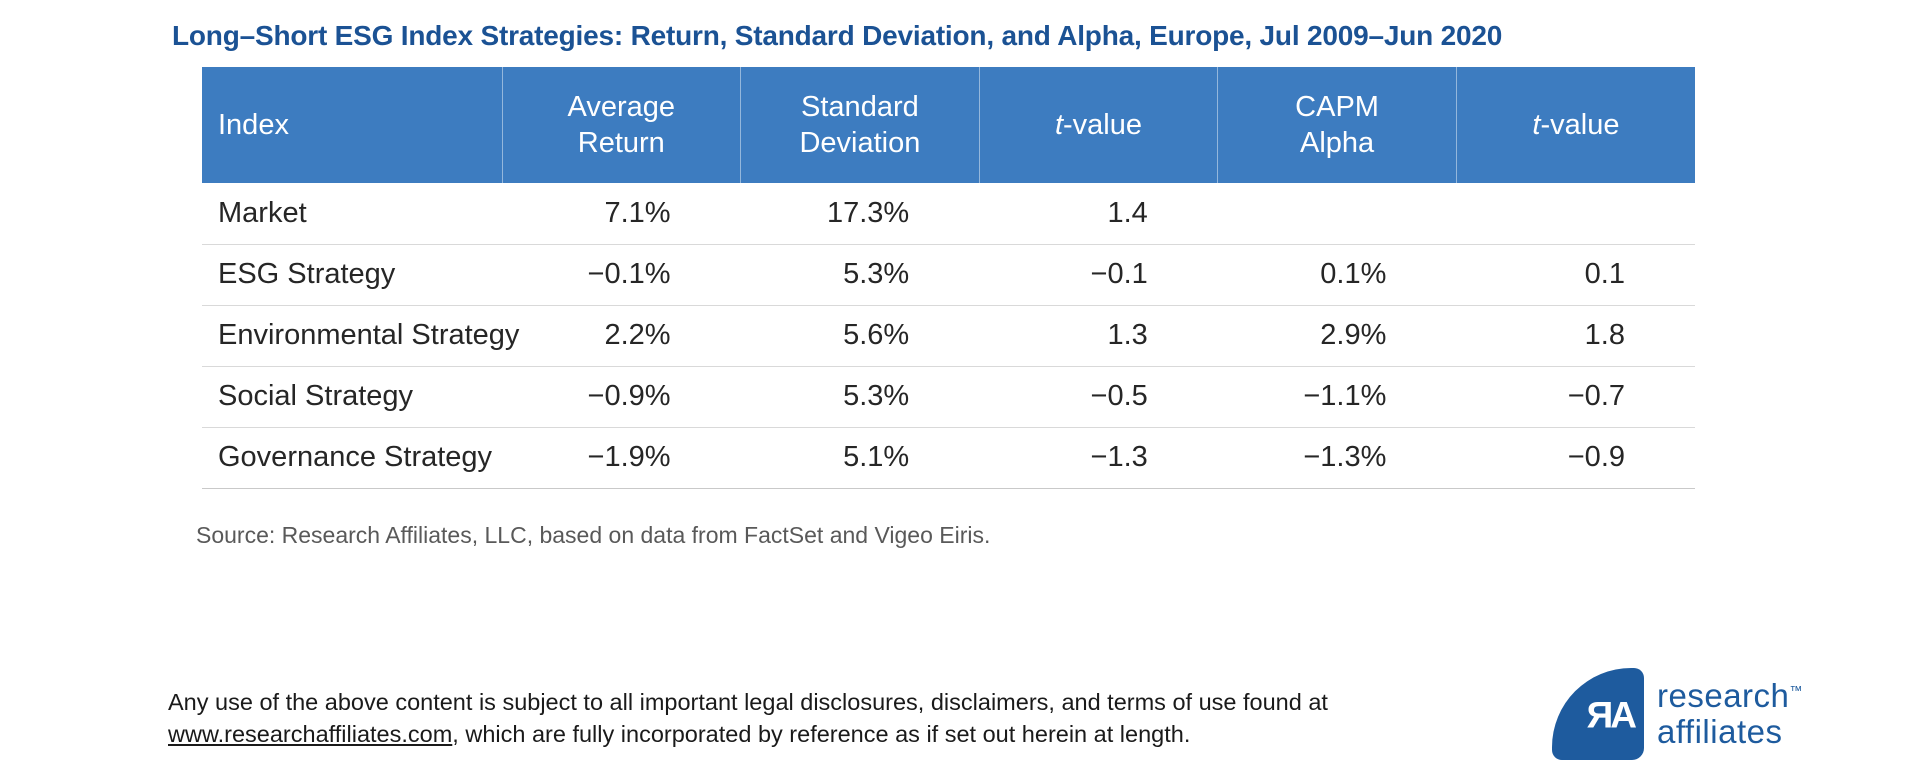 Image resolution: width=1920 pixels, height=780 pixels. I want to click on cell-average-return: −0.1%, so click(621, 275).